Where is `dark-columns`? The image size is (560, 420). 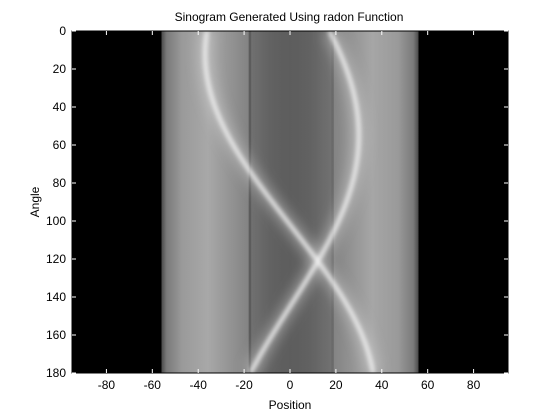 dark-columns is located at coordinates (291, 202).